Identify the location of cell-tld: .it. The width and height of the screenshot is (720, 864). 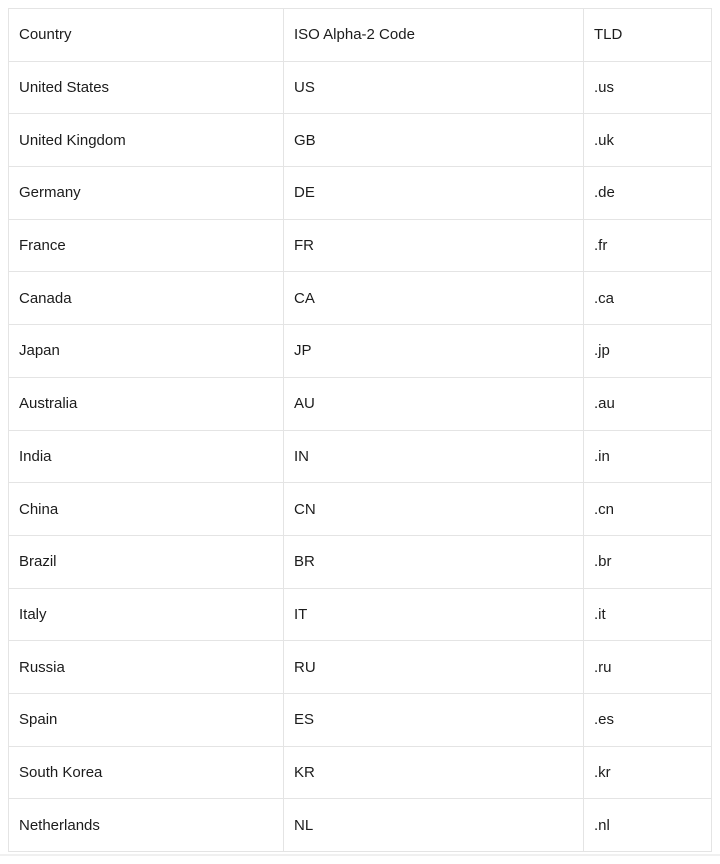
(647, 614).